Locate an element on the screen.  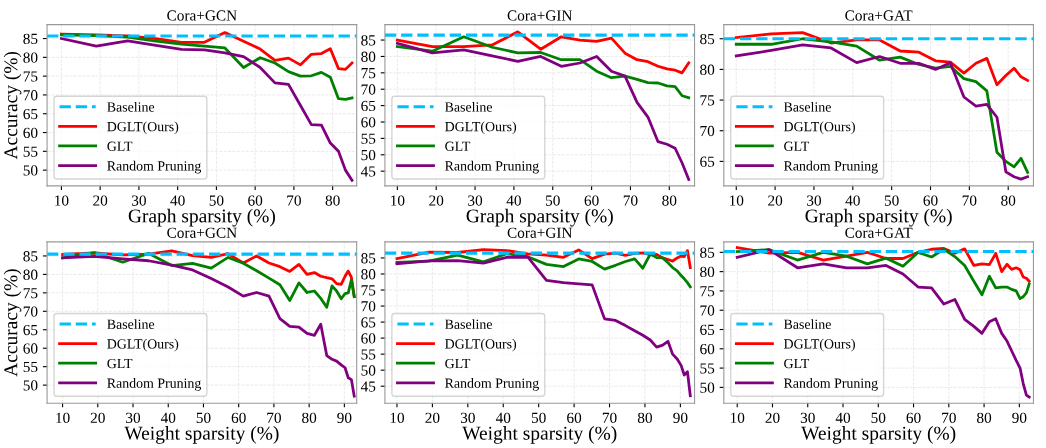
y-axis-title: Accuracy (%) is located at coordinates (12, 105).